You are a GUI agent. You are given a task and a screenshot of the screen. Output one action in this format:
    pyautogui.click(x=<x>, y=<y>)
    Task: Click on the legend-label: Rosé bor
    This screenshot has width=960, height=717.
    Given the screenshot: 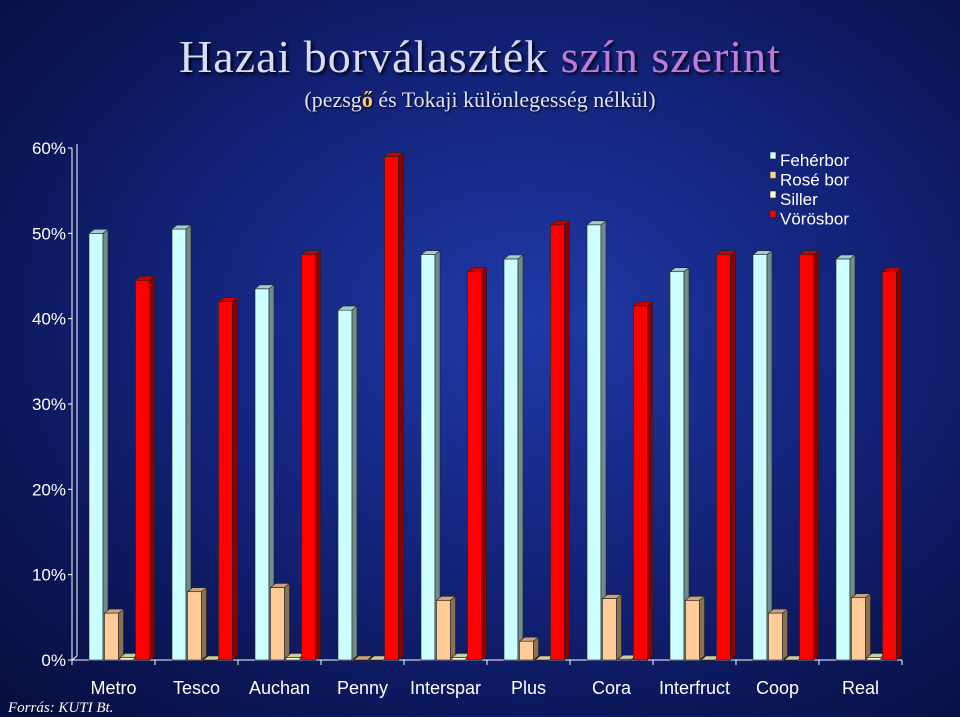 What is the action you would take?
    pyautogui.click(x=814, y=180)
    